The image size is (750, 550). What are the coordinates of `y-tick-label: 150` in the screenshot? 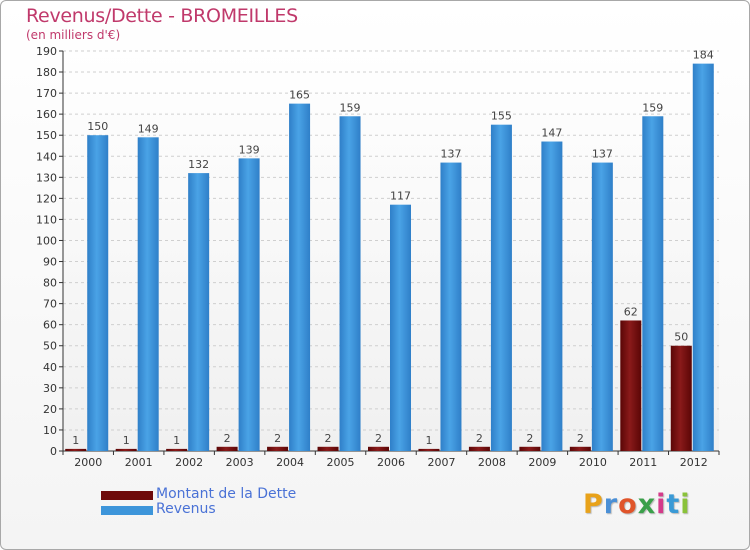 It's located at (46, 135).